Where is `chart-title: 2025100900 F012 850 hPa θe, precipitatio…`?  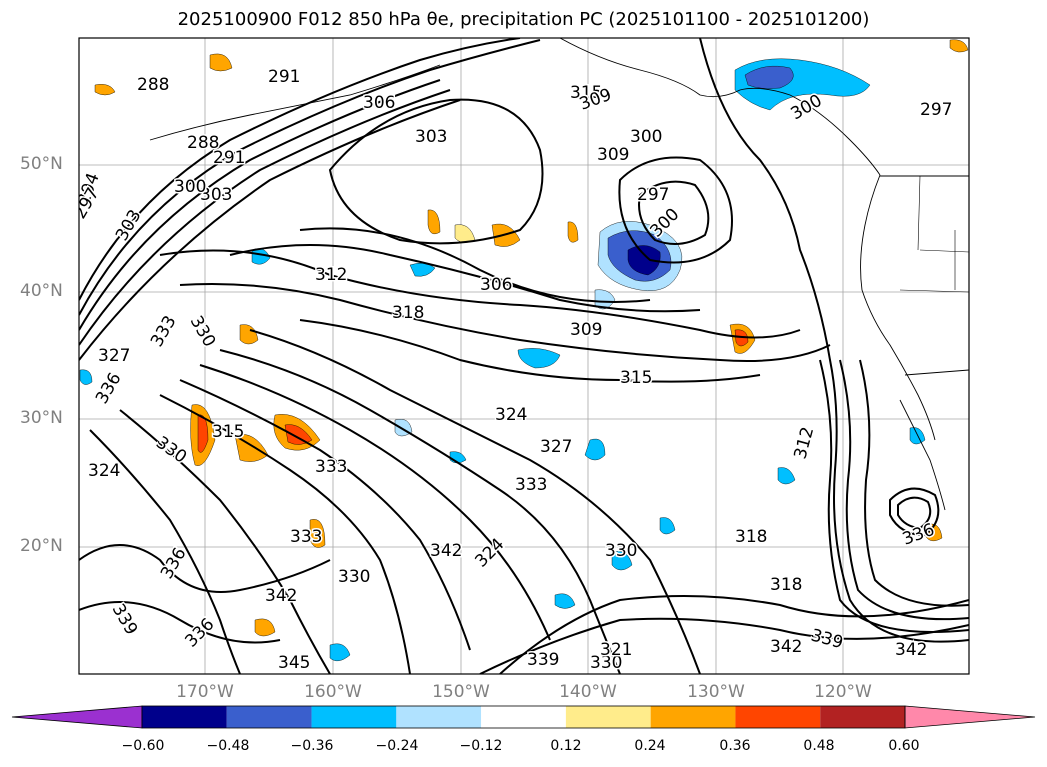
chart-title: 2025100900 F012 850 hPa θe, precipitatio… is located at coordinates (523, 19).